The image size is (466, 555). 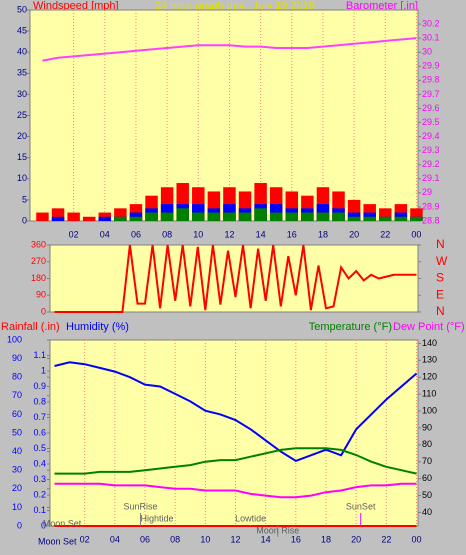 I want to click on y3-tick-label: 90, so click(x=17, y=358).